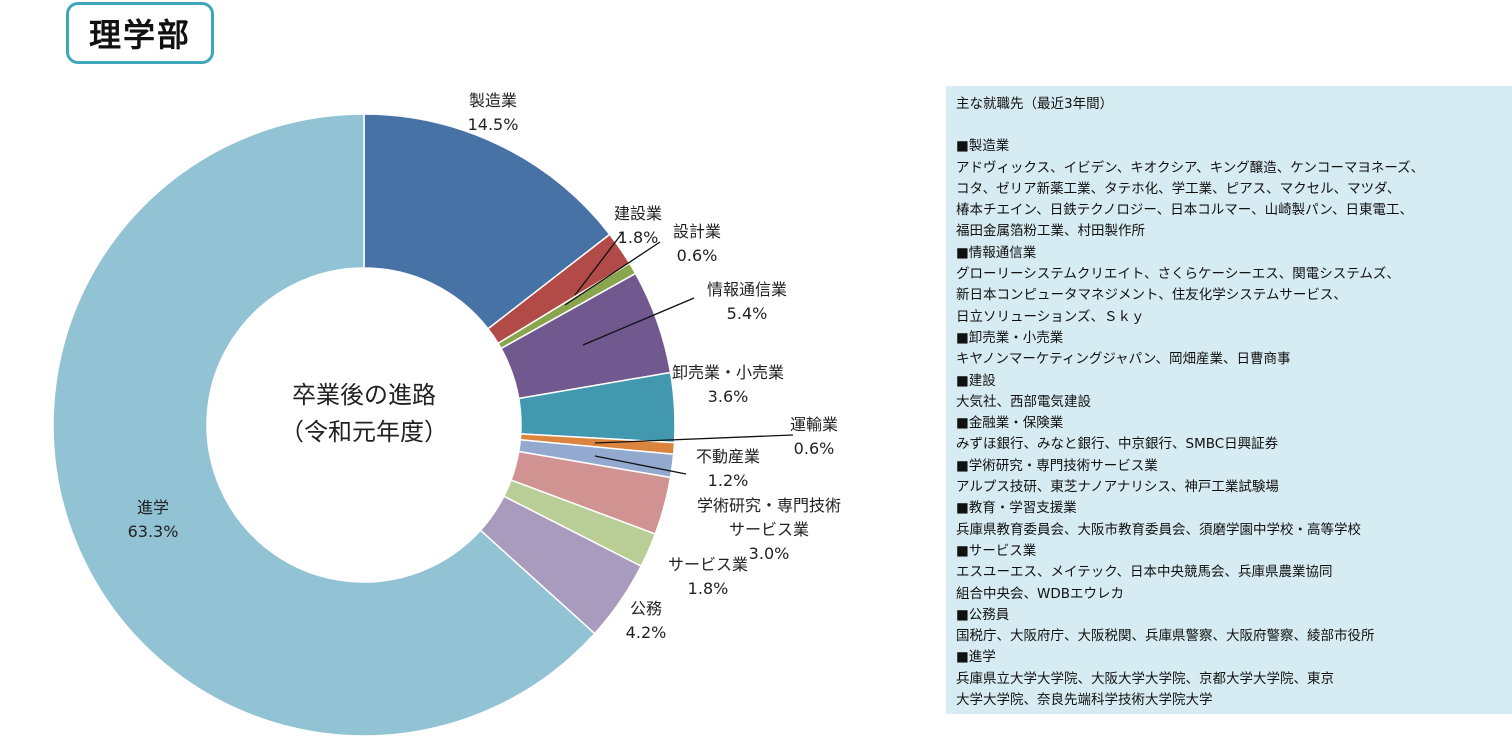 The height and width of the screenshot is (750, 1512). What do you see at coordinates (976, 380) in the screenshot?
I see `panel-category-heading: ■建設` at bounding box center [976, 380].